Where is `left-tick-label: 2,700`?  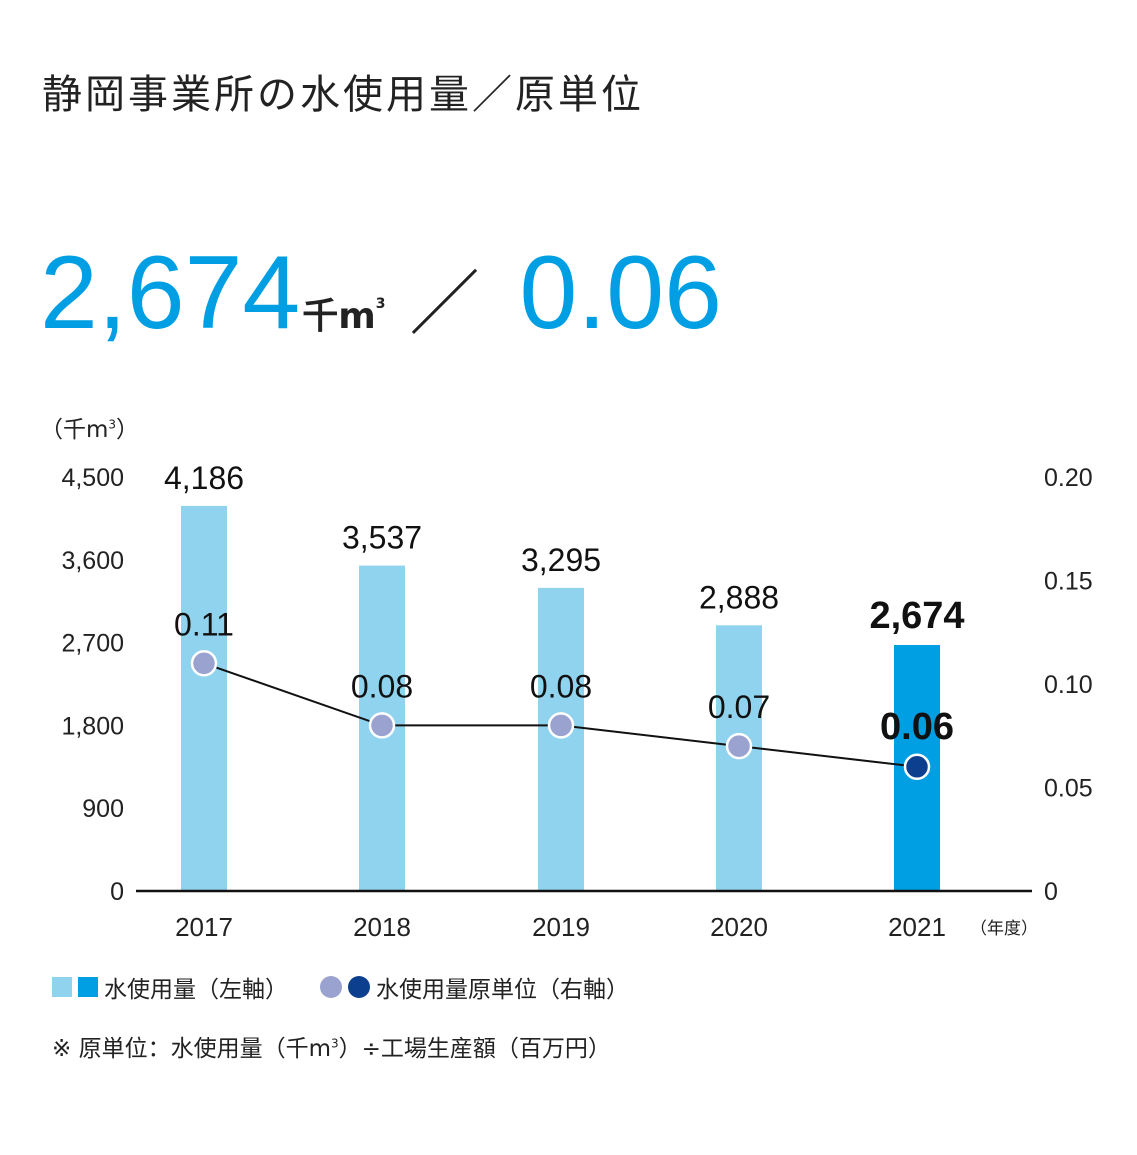 left-tick-label: 2,700 is located at coordinates (92, 644).